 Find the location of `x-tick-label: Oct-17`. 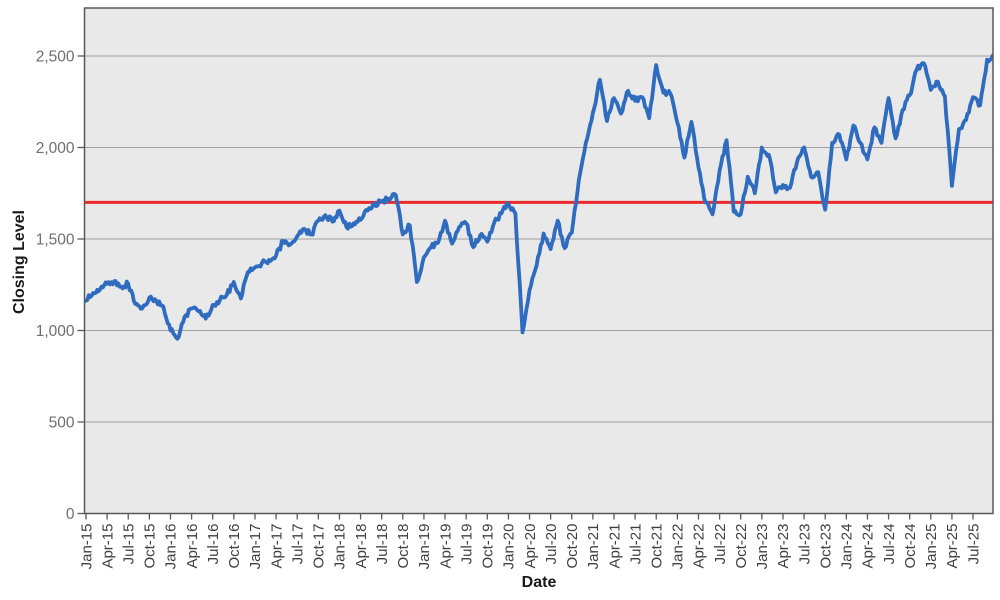

x-tick-label: Oct-17 is located at coordinates (319, 546).